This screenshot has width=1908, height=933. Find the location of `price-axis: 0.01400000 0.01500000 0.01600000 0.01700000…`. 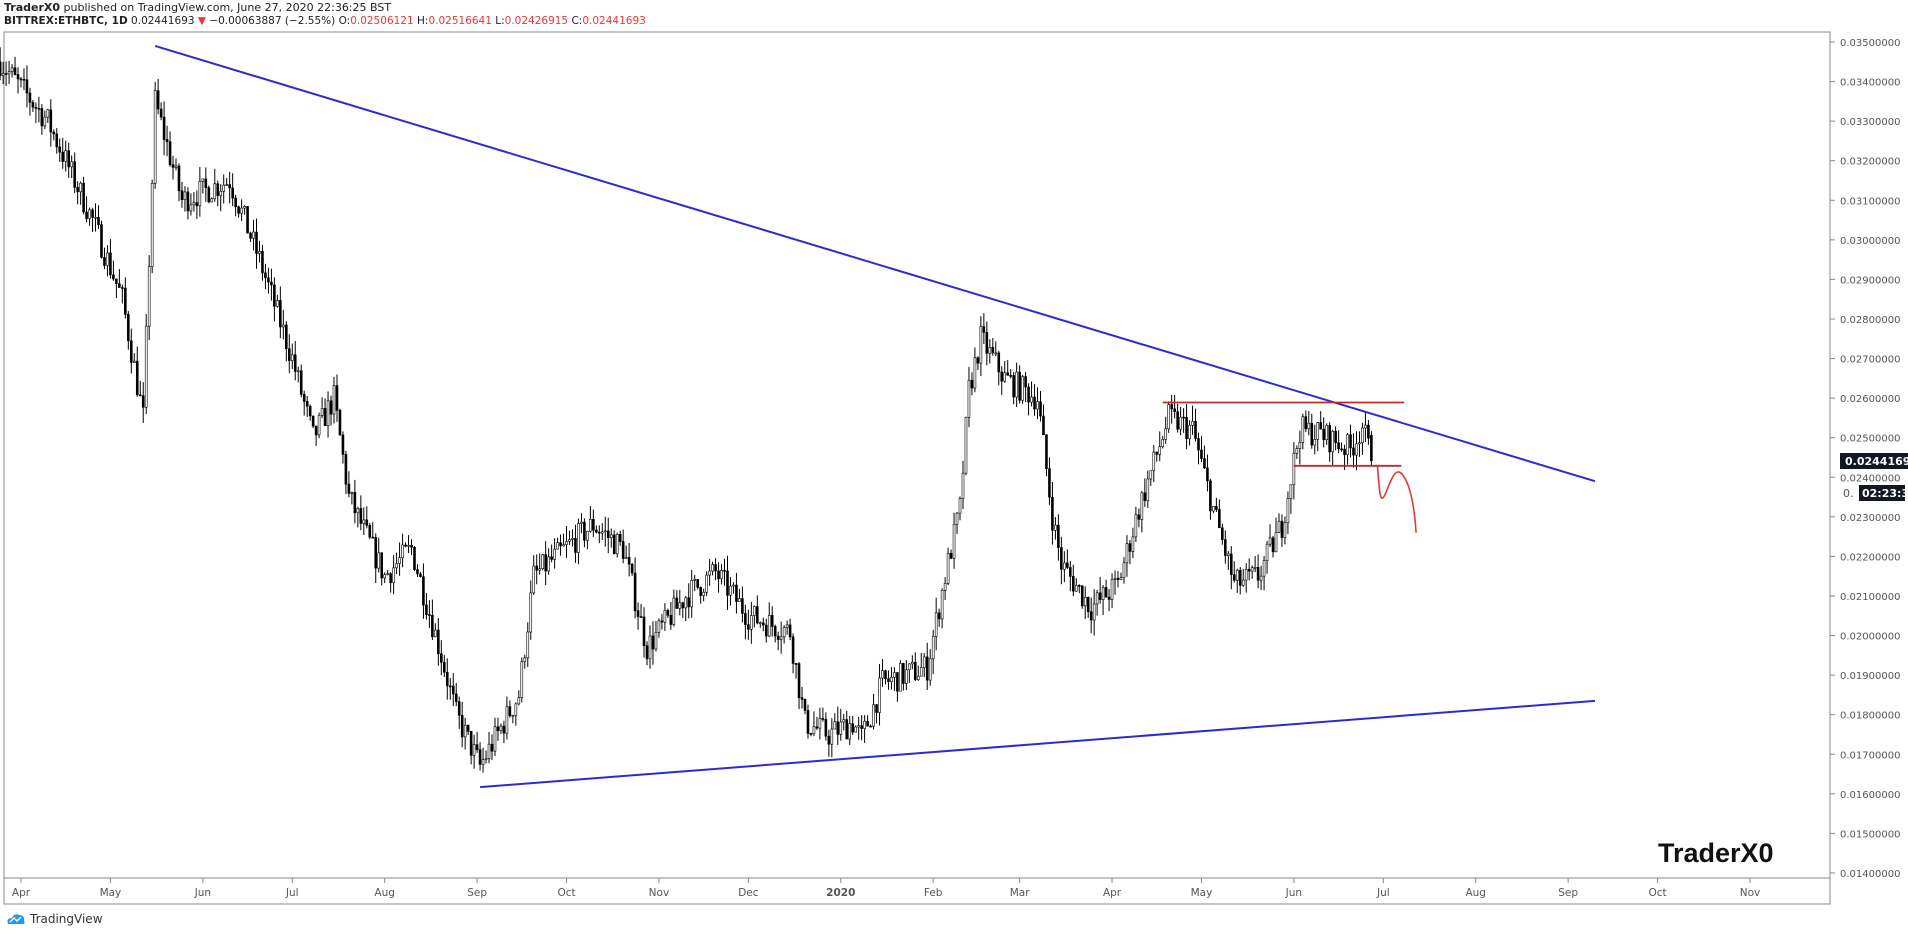

price-axis: 0.01400000 0.01500000 0.01600000 0.01700000… is located at coordinates (1865, 459).